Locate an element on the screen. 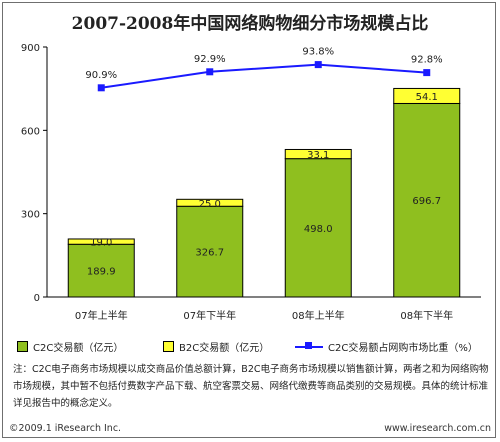  x-tick-label: 08年下半年 is located at coordinates (426, 315).